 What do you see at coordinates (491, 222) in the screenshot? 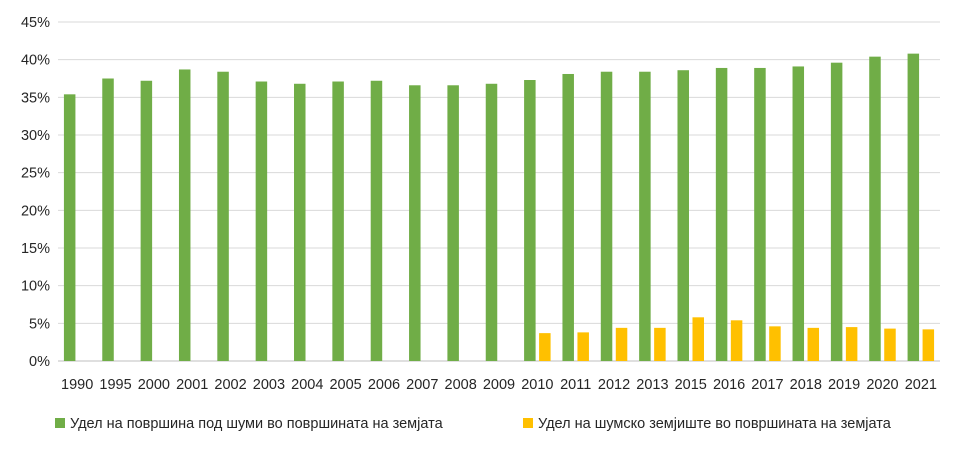
I see `bar-forest-area-2009` at bounding box center [491, 222].